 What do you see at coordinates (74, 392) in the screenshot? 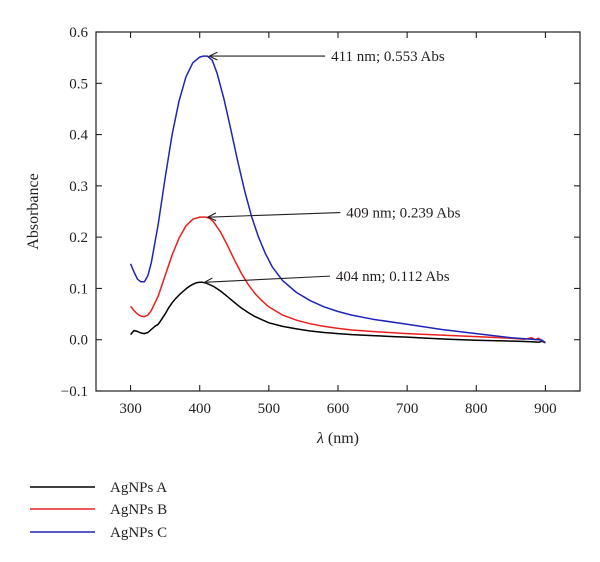
I see `y-tick-label: −0.1` at bounding box center [74, 392].